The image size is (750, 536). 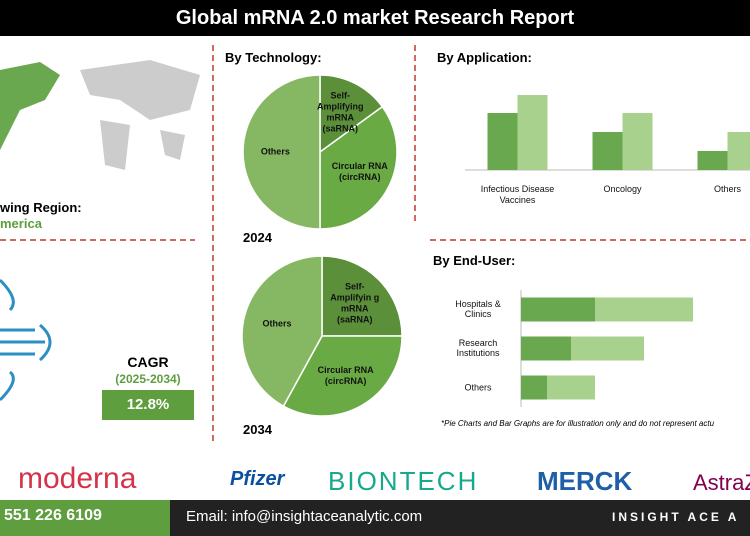 What do you see at coordinates (21, 223) in the screenshot?
I see `region-value: merica` at bounding box center [21, 223].